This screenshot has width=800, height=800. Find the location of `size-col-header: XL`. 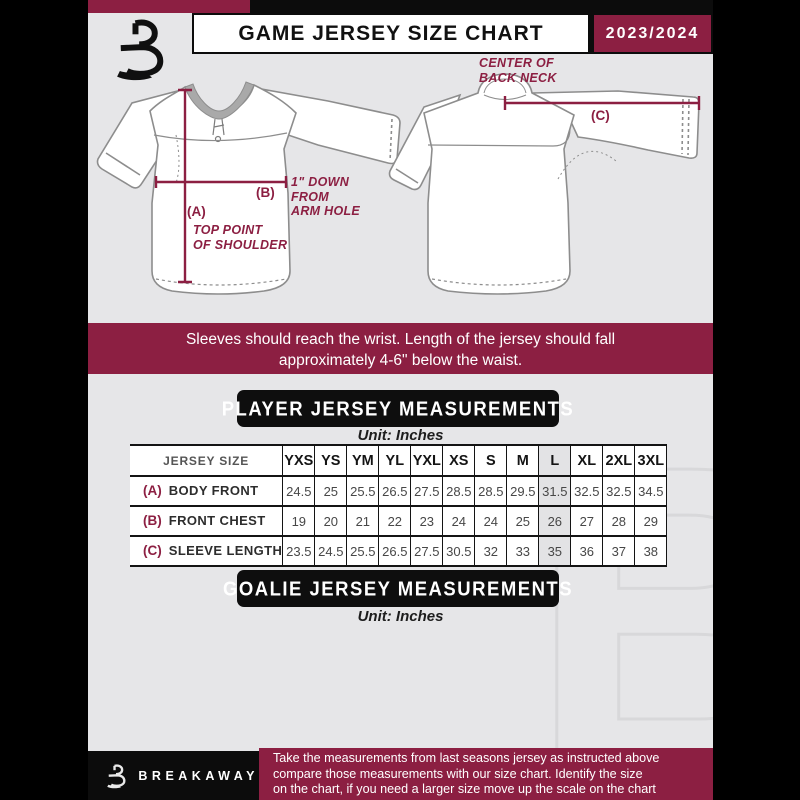

size-col-header: XL is located at coordinates (586, 460).